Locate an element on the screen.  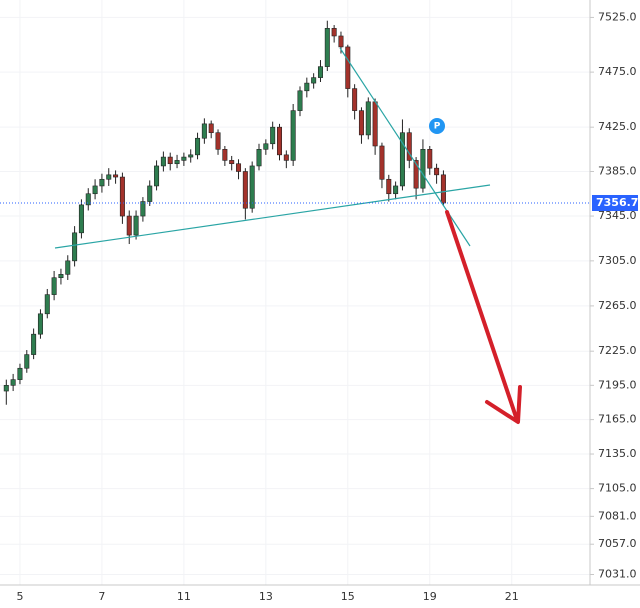
y-tick-label: 7165.0 is located at coordinates (617, 419).